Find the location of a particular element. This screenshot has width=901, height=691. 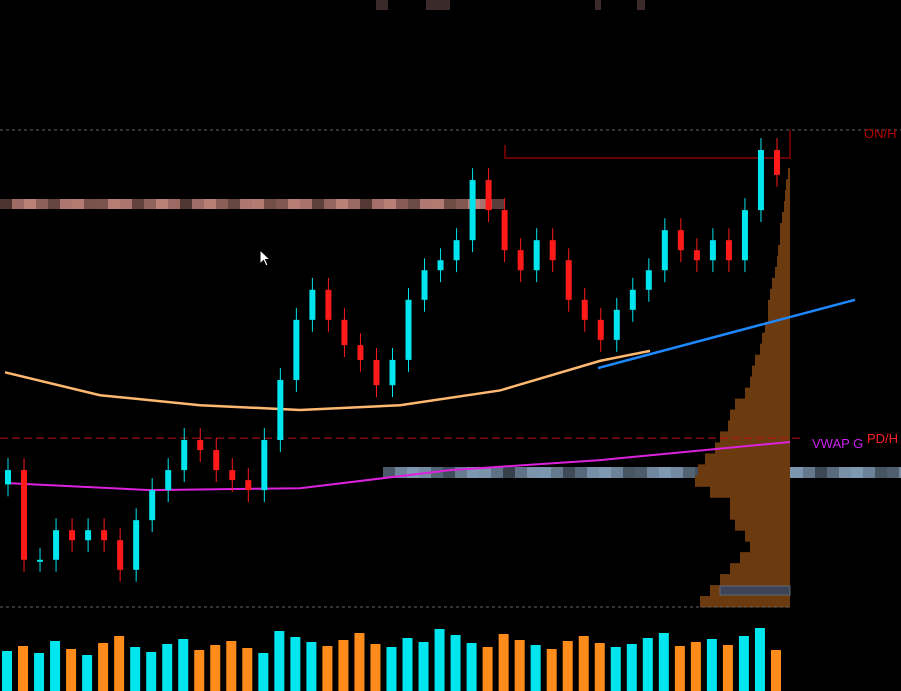

vwap-label: VWAP G is located at coordinates (838, 443).